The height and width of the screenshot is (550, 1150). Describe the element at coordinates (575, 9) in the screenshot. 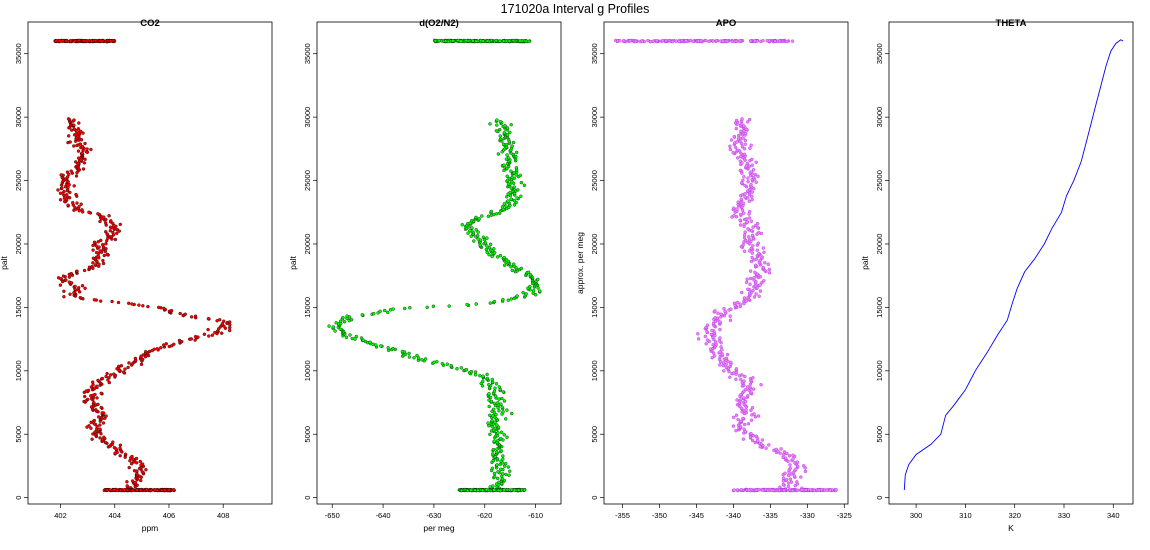

I see `figure-title: 171020a Interval g Profiles` at that location.